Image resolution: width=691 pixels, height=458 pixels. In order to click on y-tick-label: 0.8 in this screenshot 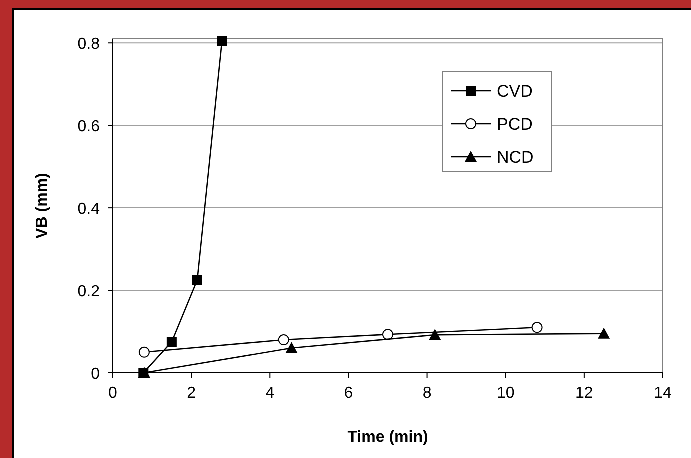, I will do `click(89, 45)`.